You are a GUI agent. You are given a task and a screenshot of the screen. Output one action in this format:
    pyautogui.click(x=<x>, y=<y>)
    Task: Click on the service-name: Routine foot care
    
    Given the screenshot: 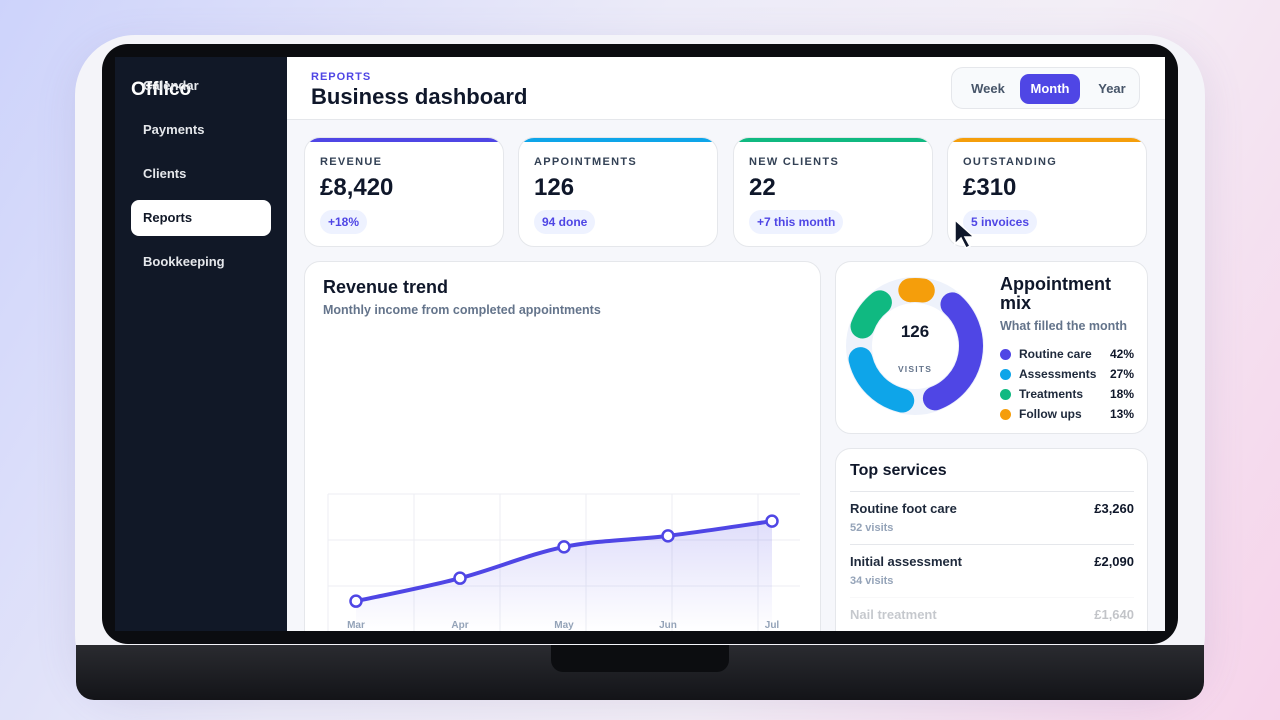 What is the action you would take?
    pyautogui.click(x=903, y=508)
    